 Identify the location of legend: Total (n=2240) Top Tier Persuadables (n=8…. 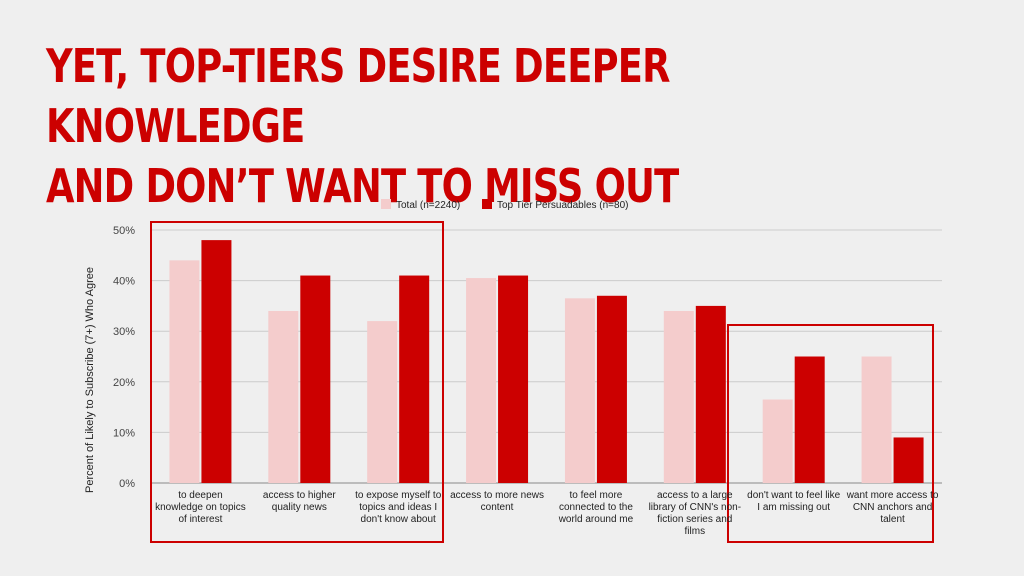
(504, 205).